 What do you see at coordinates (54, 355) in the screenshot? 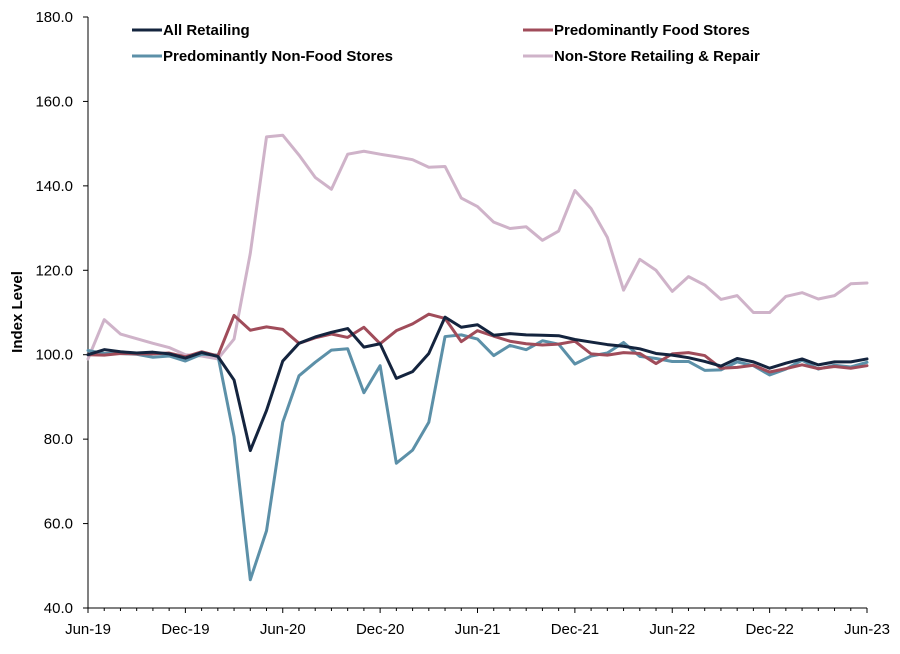
I see `y-tick-label: 100.0` at bounding box center [54, 355].